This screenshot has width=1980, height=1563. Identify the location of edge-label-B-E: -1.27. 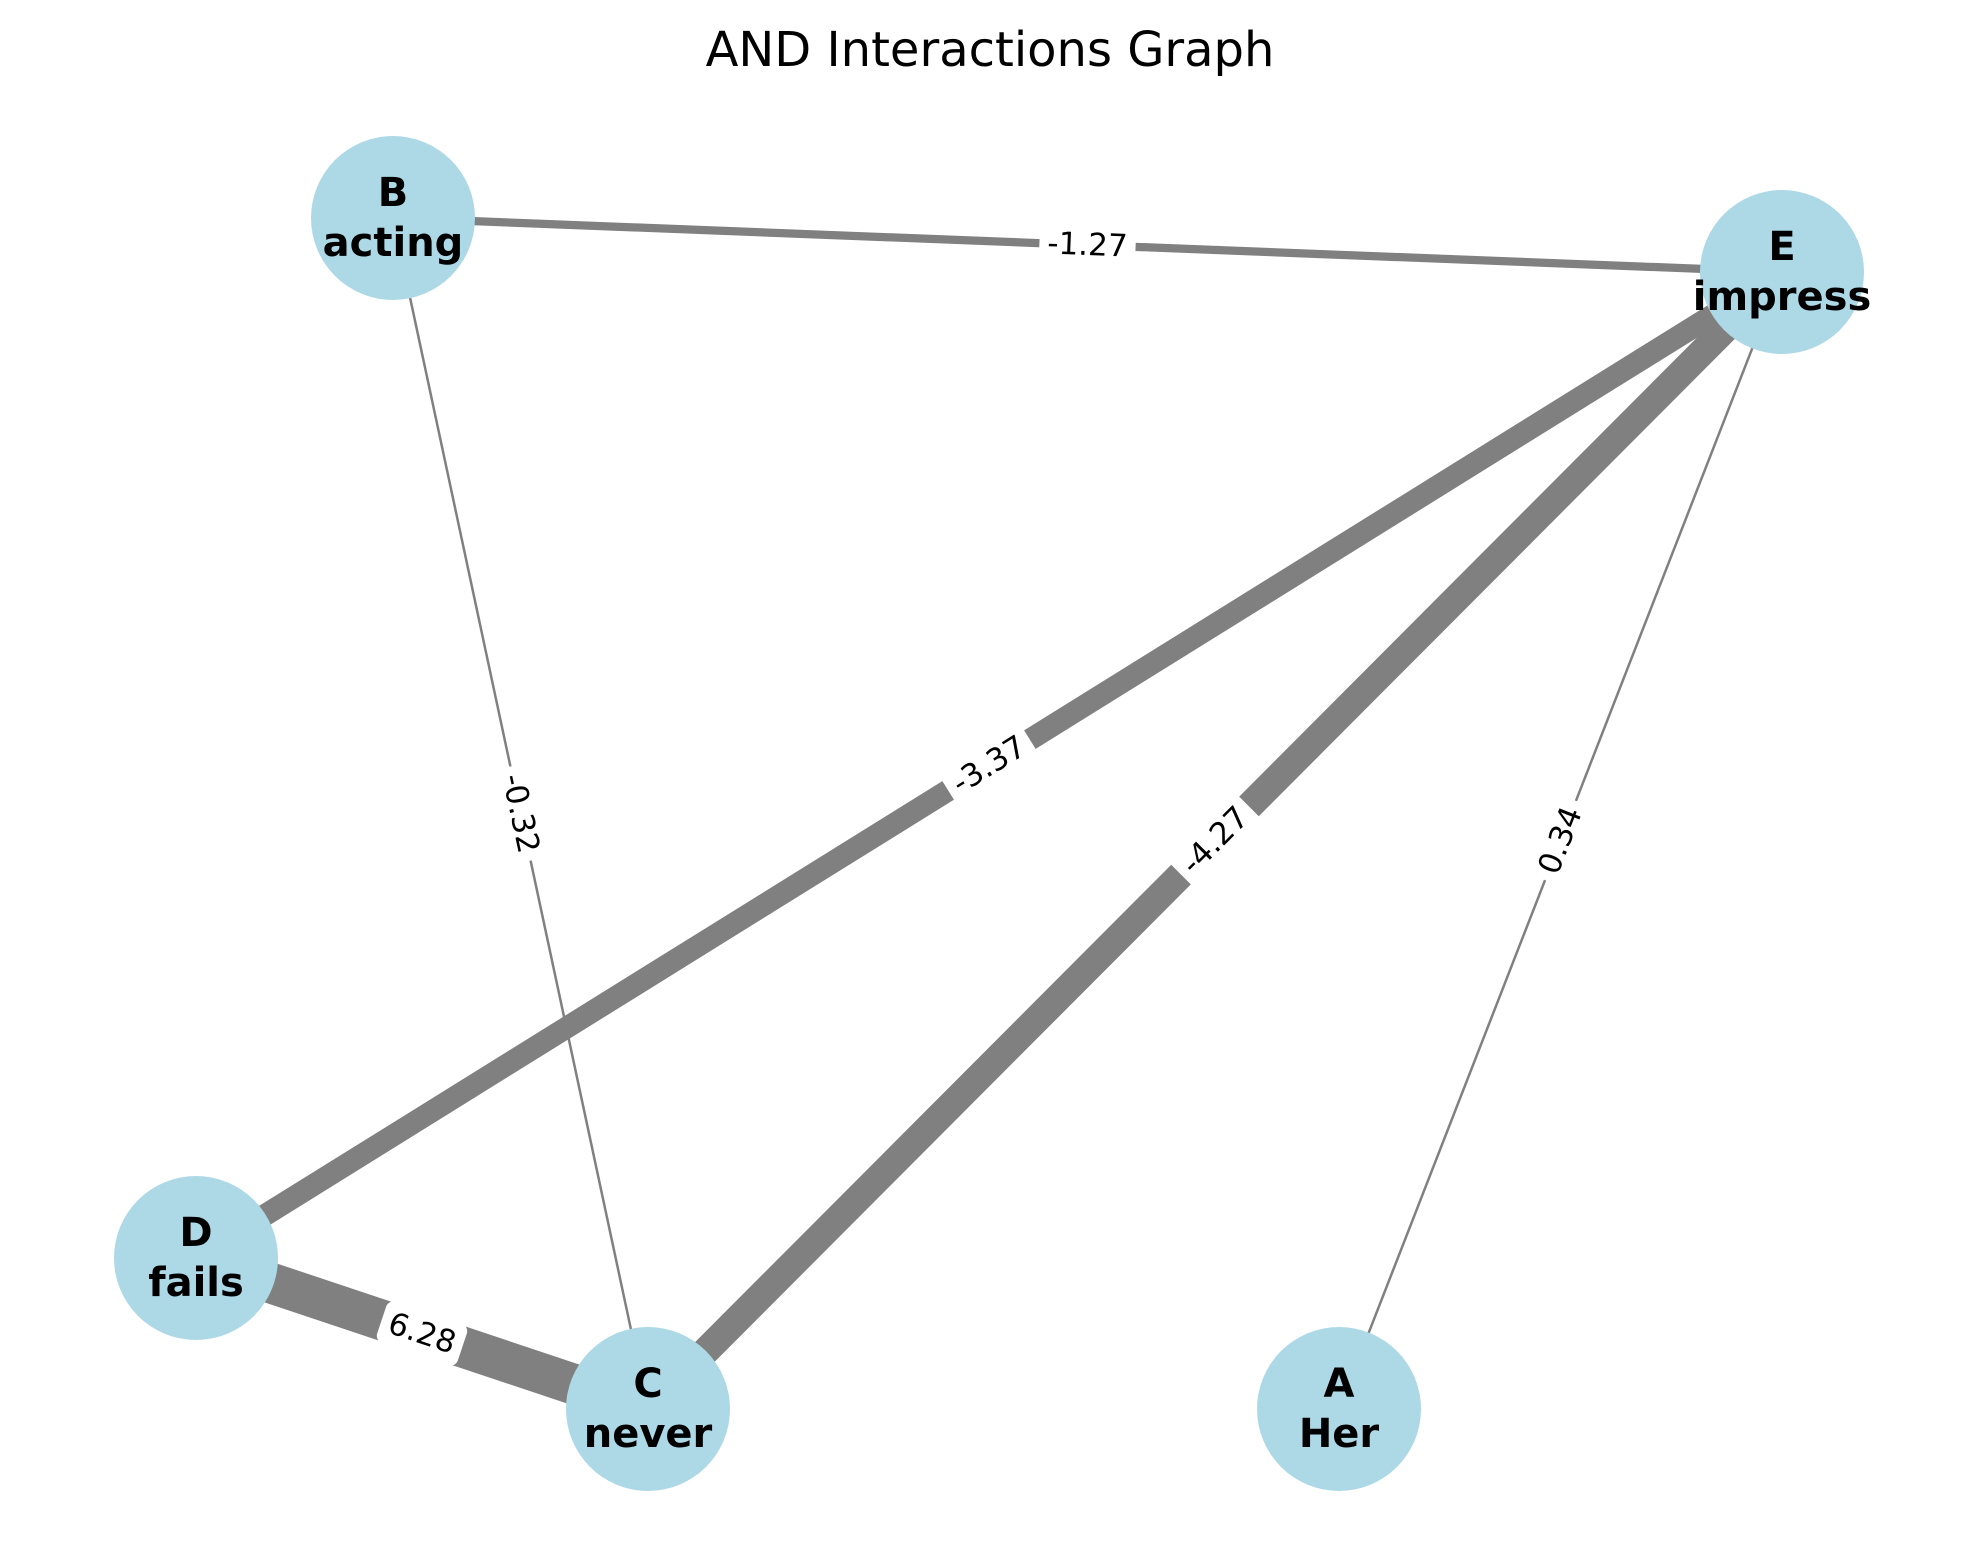
(1087, 245).